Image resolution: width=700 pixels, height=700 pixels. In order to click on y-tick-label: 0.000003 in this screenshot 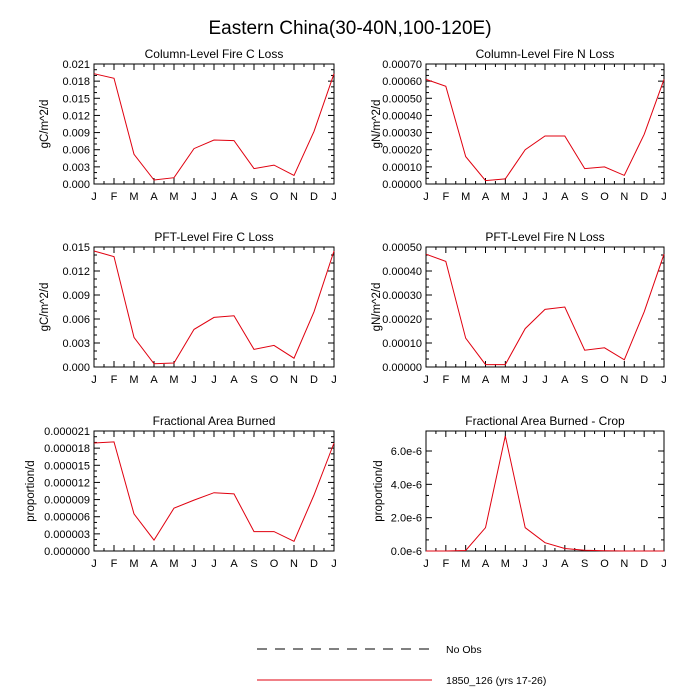, I will do `click(67, 535)`.